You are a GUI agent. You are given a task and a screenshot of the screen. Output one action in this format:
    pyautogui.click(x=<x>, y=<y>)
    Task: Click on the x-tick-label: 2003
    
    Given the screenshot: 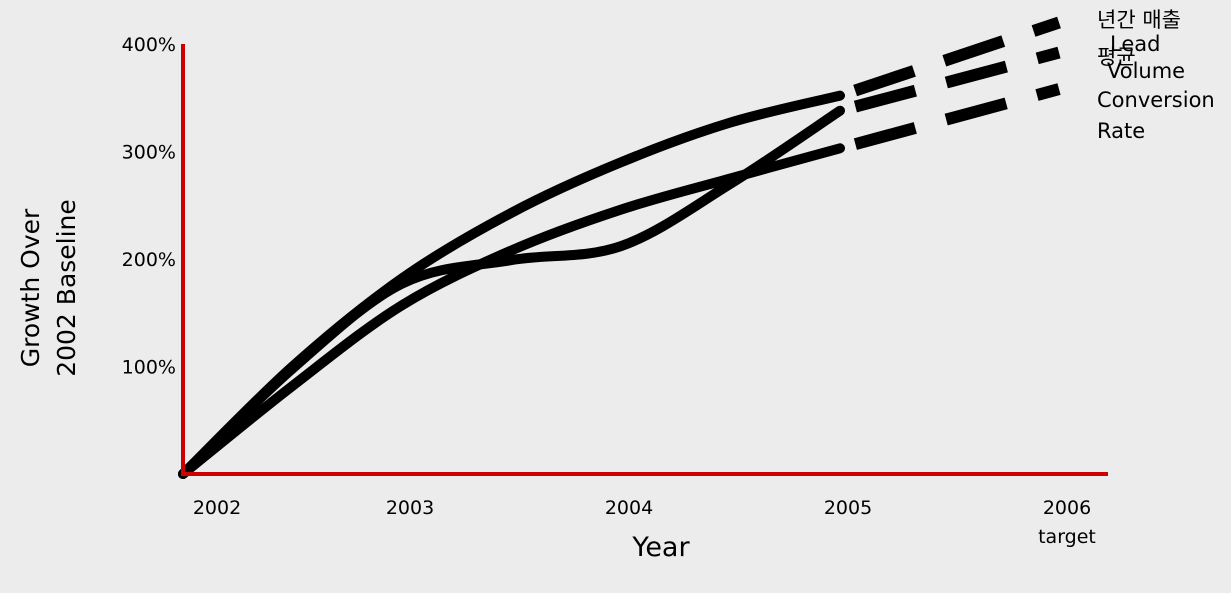 What is the action you would take?
    pyautogui.click(x=410, y=508)
    